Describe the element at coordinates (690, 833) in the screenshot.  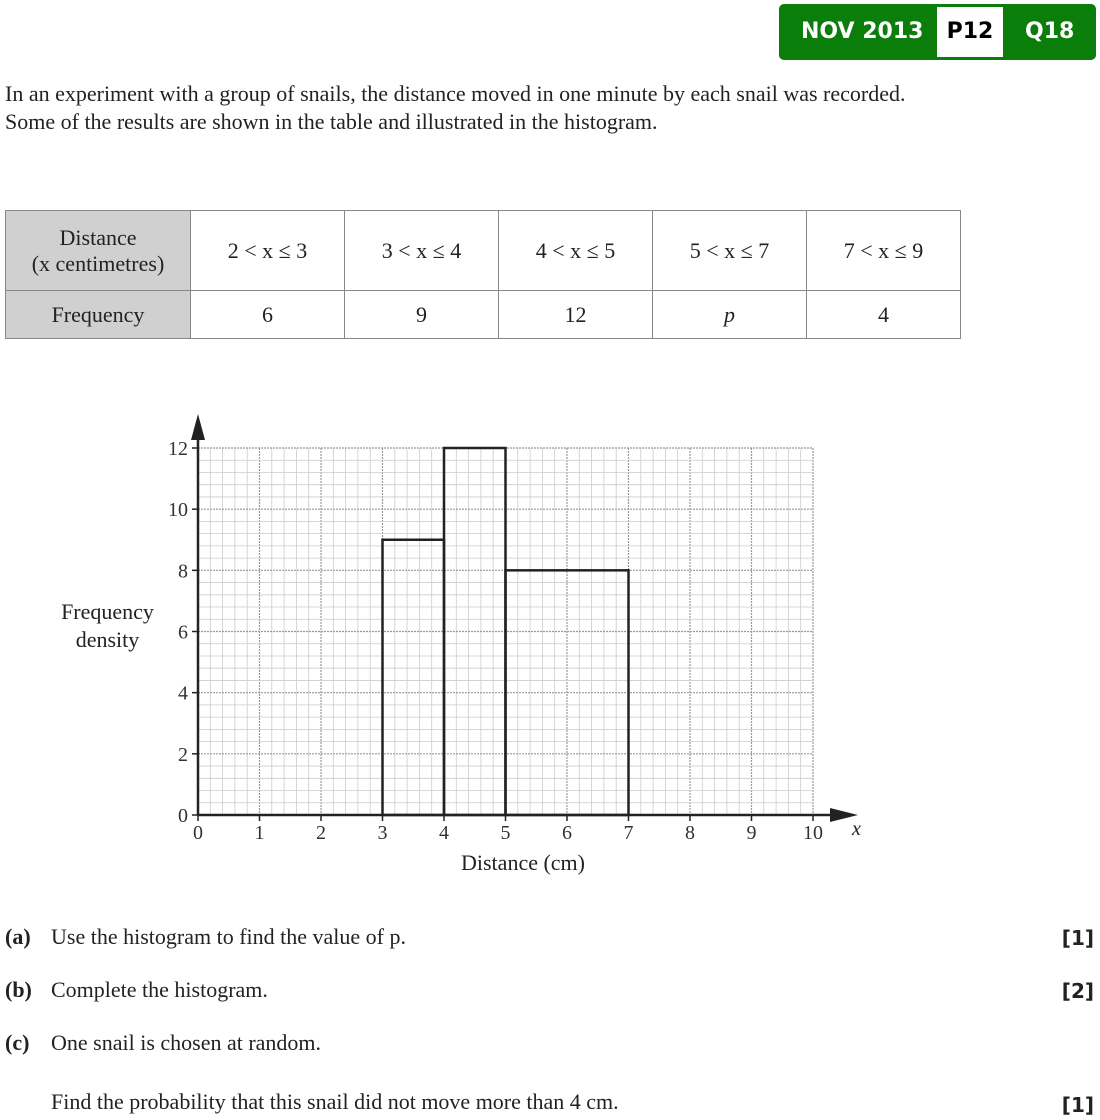
I see `x-tick-label: 8` at that location.